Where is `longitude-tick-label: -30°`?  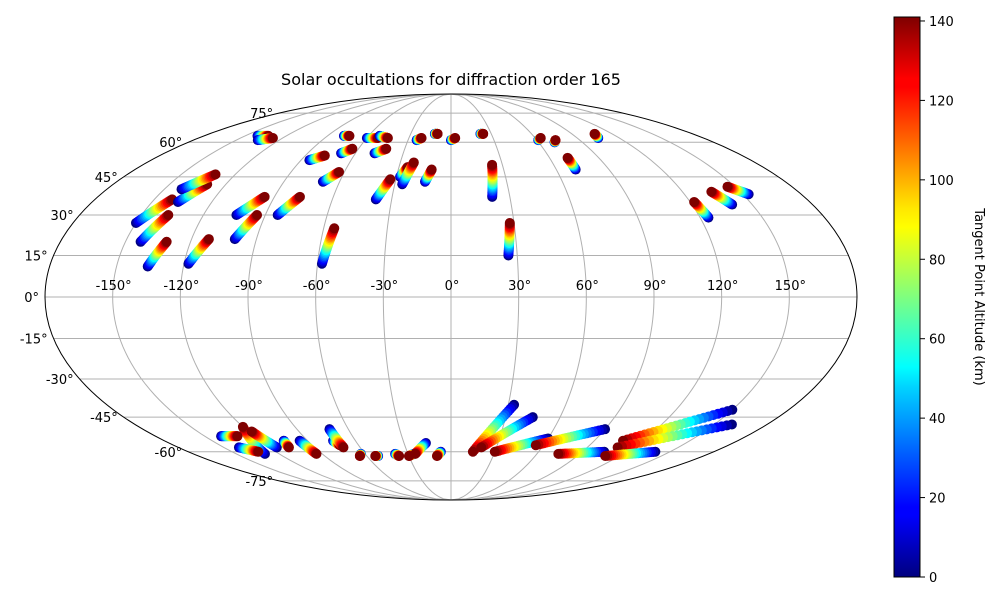
longitude-tick-label: -30° is located at coordinates (384, 286).